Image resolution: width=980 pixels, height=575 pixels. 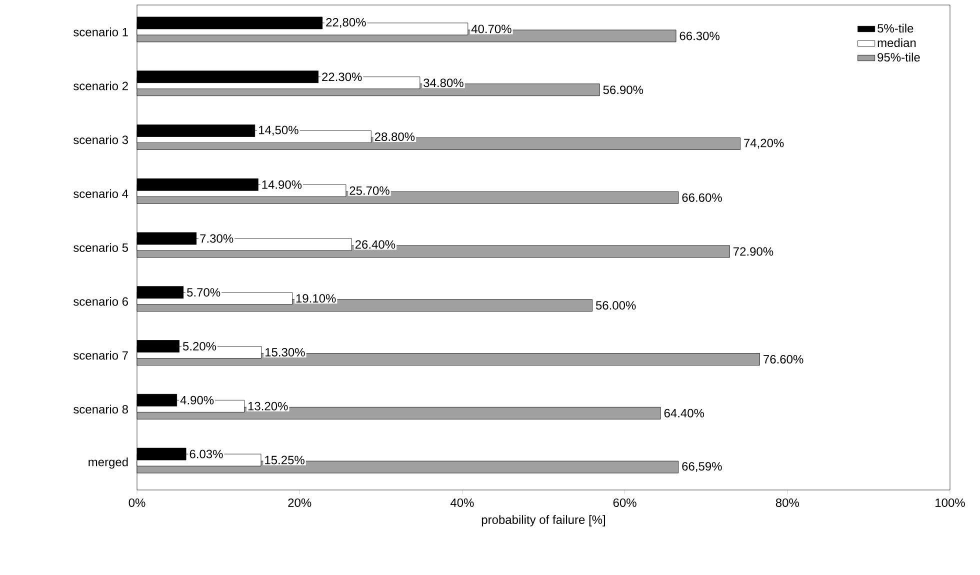 What do you see at coordinates (950, 502) in the screenshot?
I see `x-tick-label: 100%` at bounding box center [950, 502].